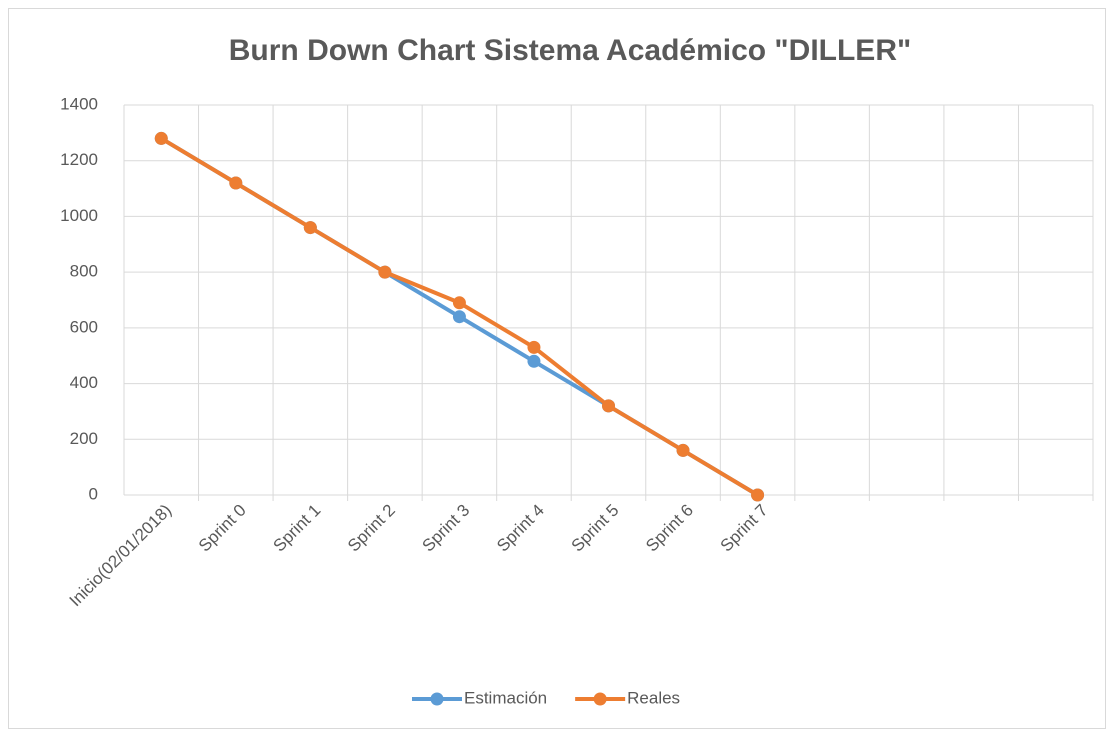 The image size is (1114, 734). Describe the element at coordinates (84, 382) in the screenshot. I see `y-tick-label: 400` at that location.